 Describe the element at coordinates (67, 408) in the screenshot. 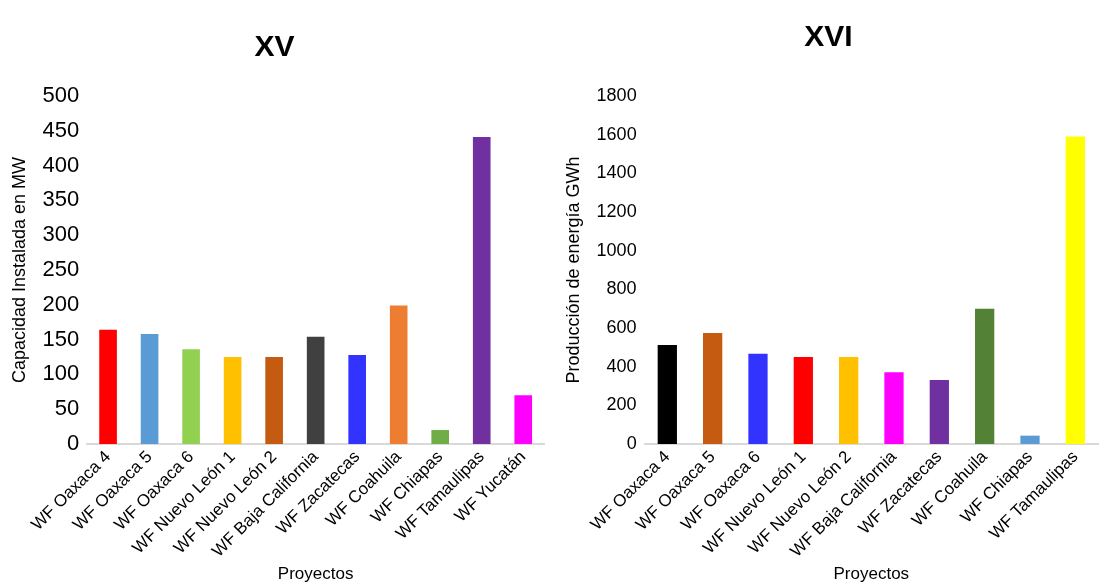

I see `y-tick-label: 50` at that location.